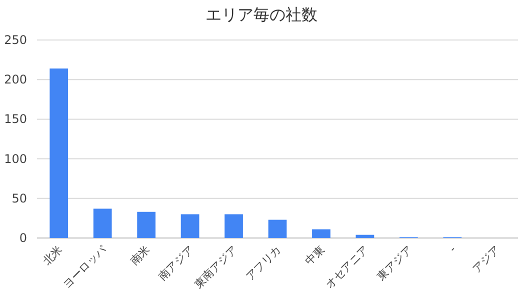  I want to click on x-tick-label: 中東, so click(315, 255).